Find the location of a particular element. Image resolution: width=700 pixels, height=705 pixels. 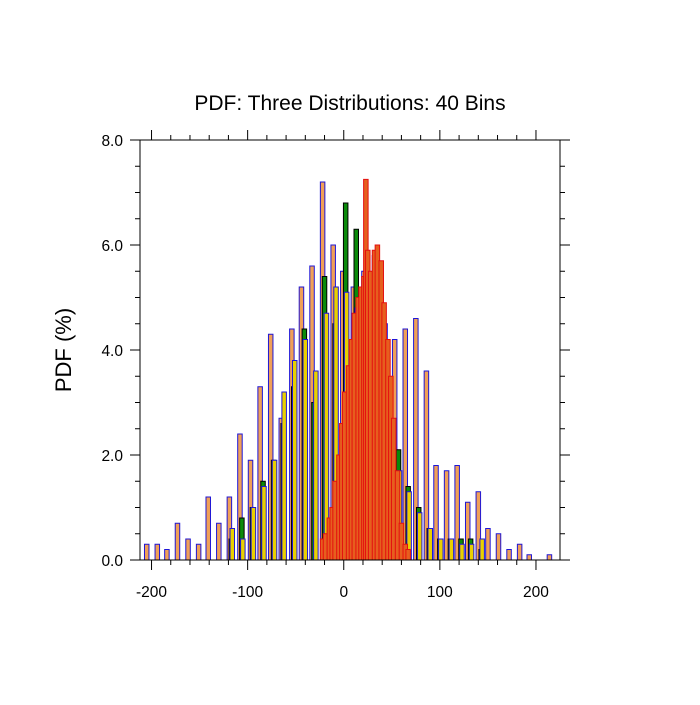

y-tick-label: 0.0 is located at coordinates (112, 561).